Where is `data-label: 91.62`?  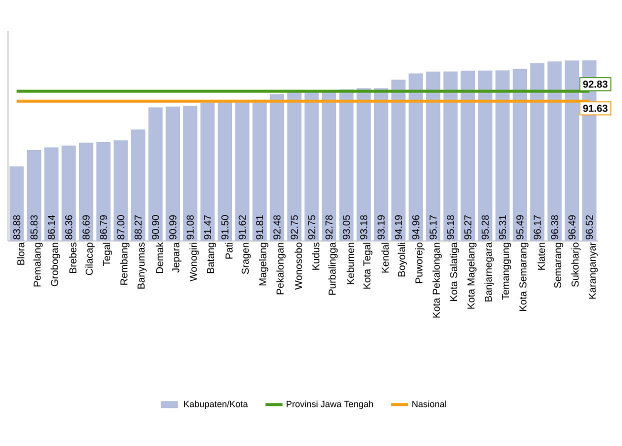 data-label: 91.62 is located at coordinates (242, 227).